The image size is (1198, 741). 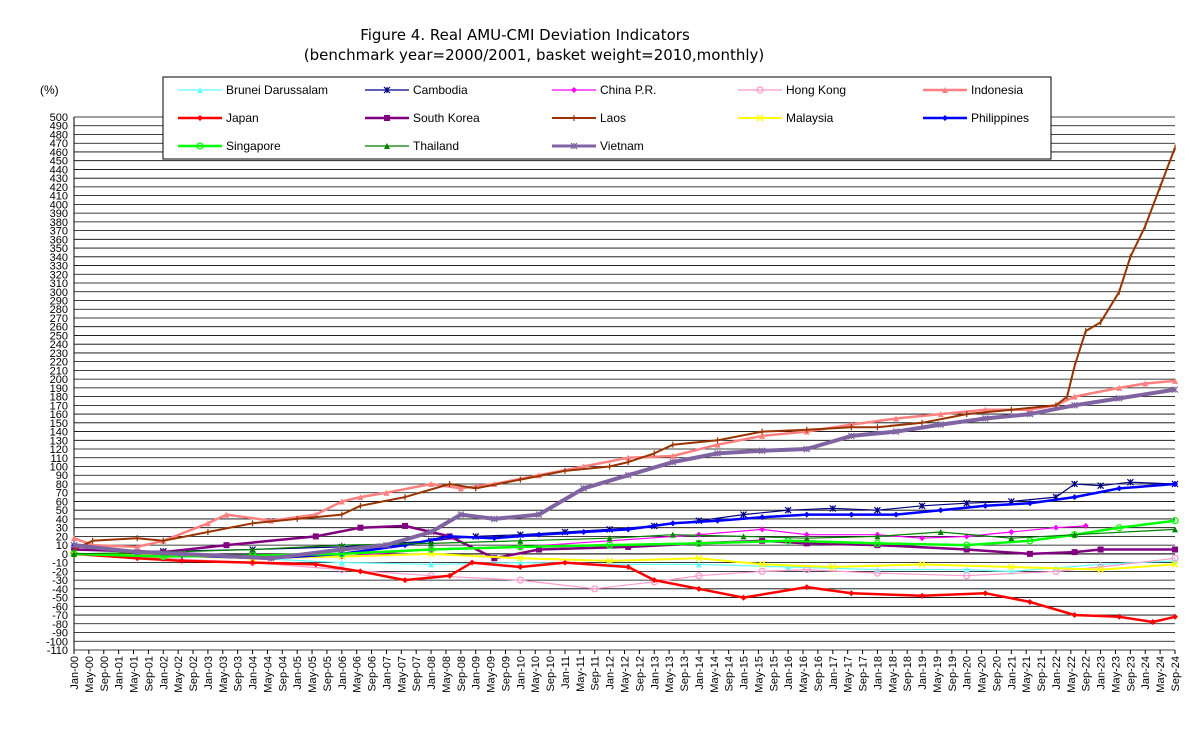 What do you see at coordinates (59, 336) in the screenshot?
I see `y-tick-label: 250` at bounding box center [59, 336].